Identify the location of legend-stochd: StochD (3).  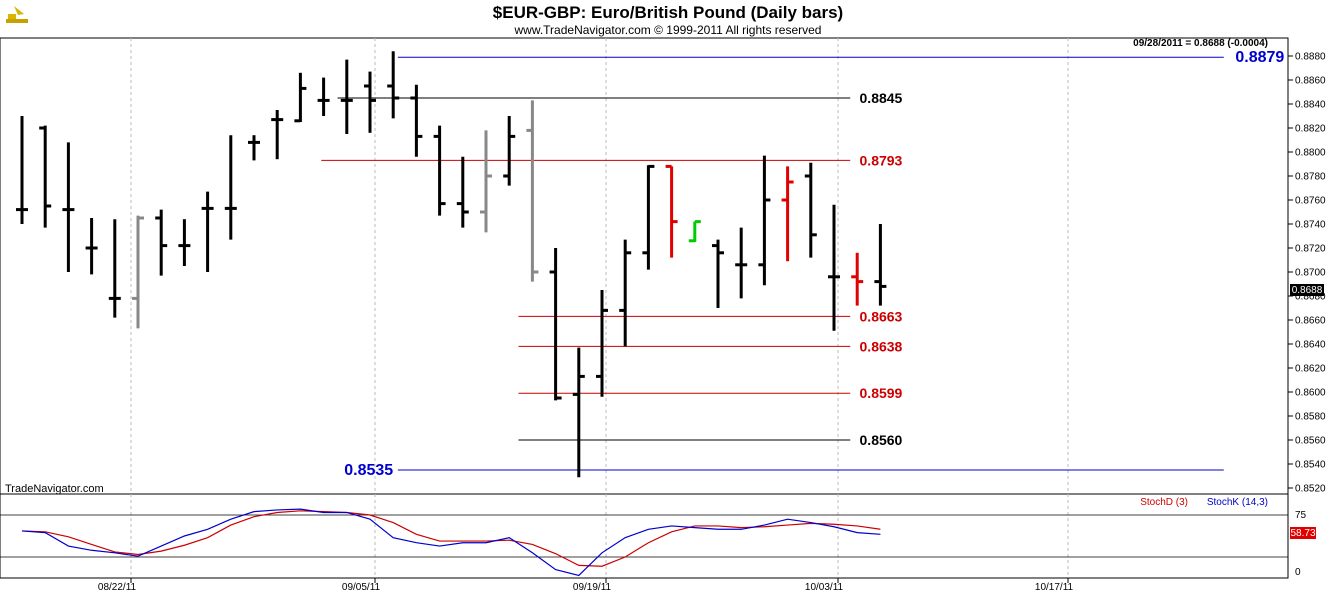
(1164, 502).